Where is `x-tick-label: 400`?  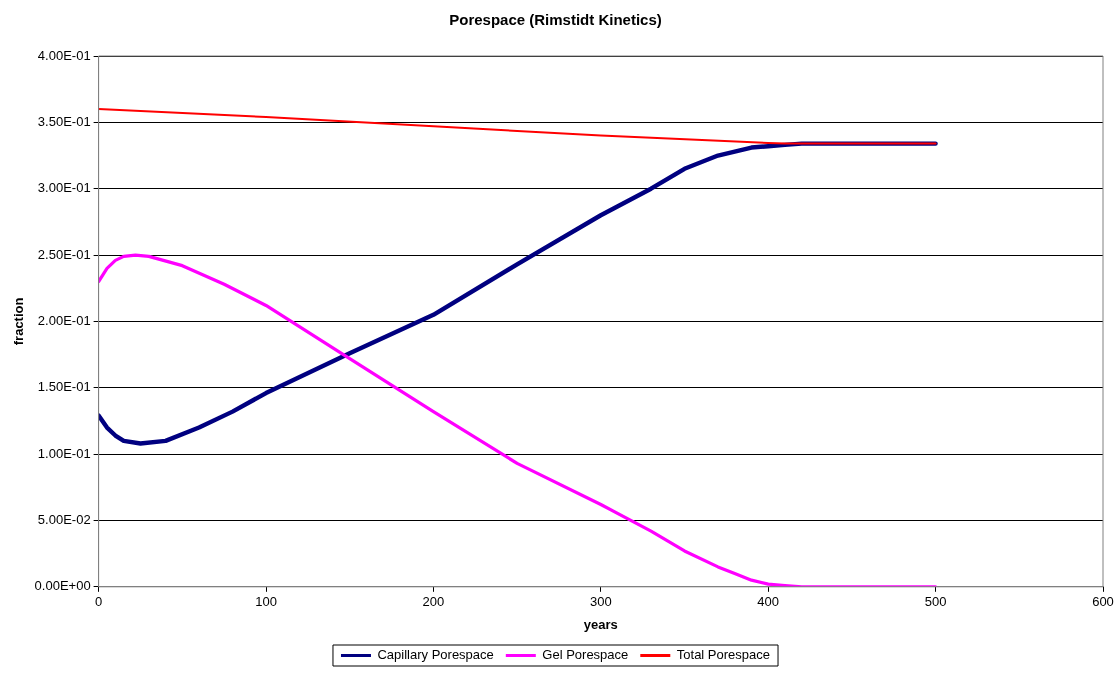 x-tick-label: 400 is located at coordinates (768, 602).